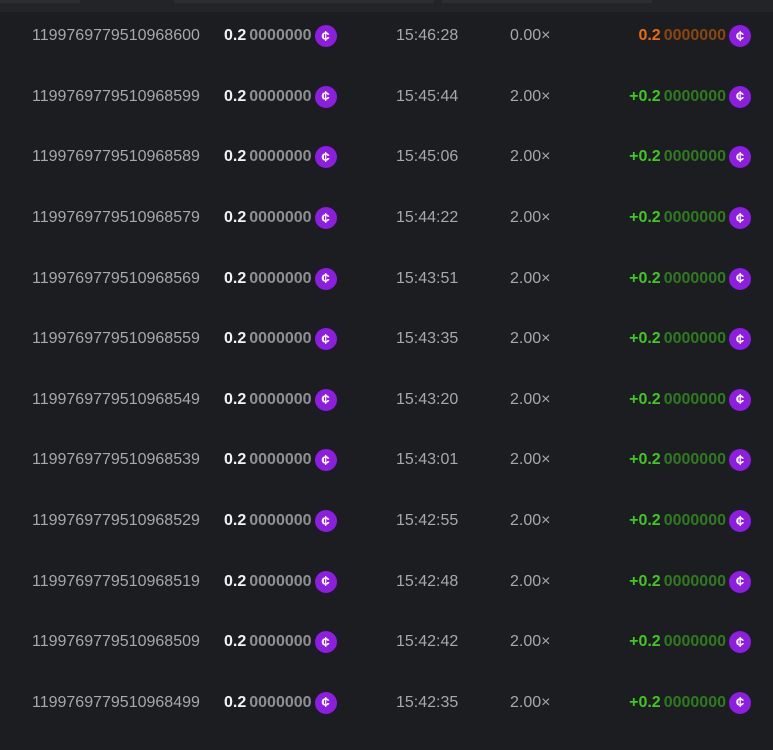 The image size is (773, 750). What do you see at coordinates (116, 278) in the screenshot?
I see `bet-id: 1199769779510968569` at bounding box center [116, 278].